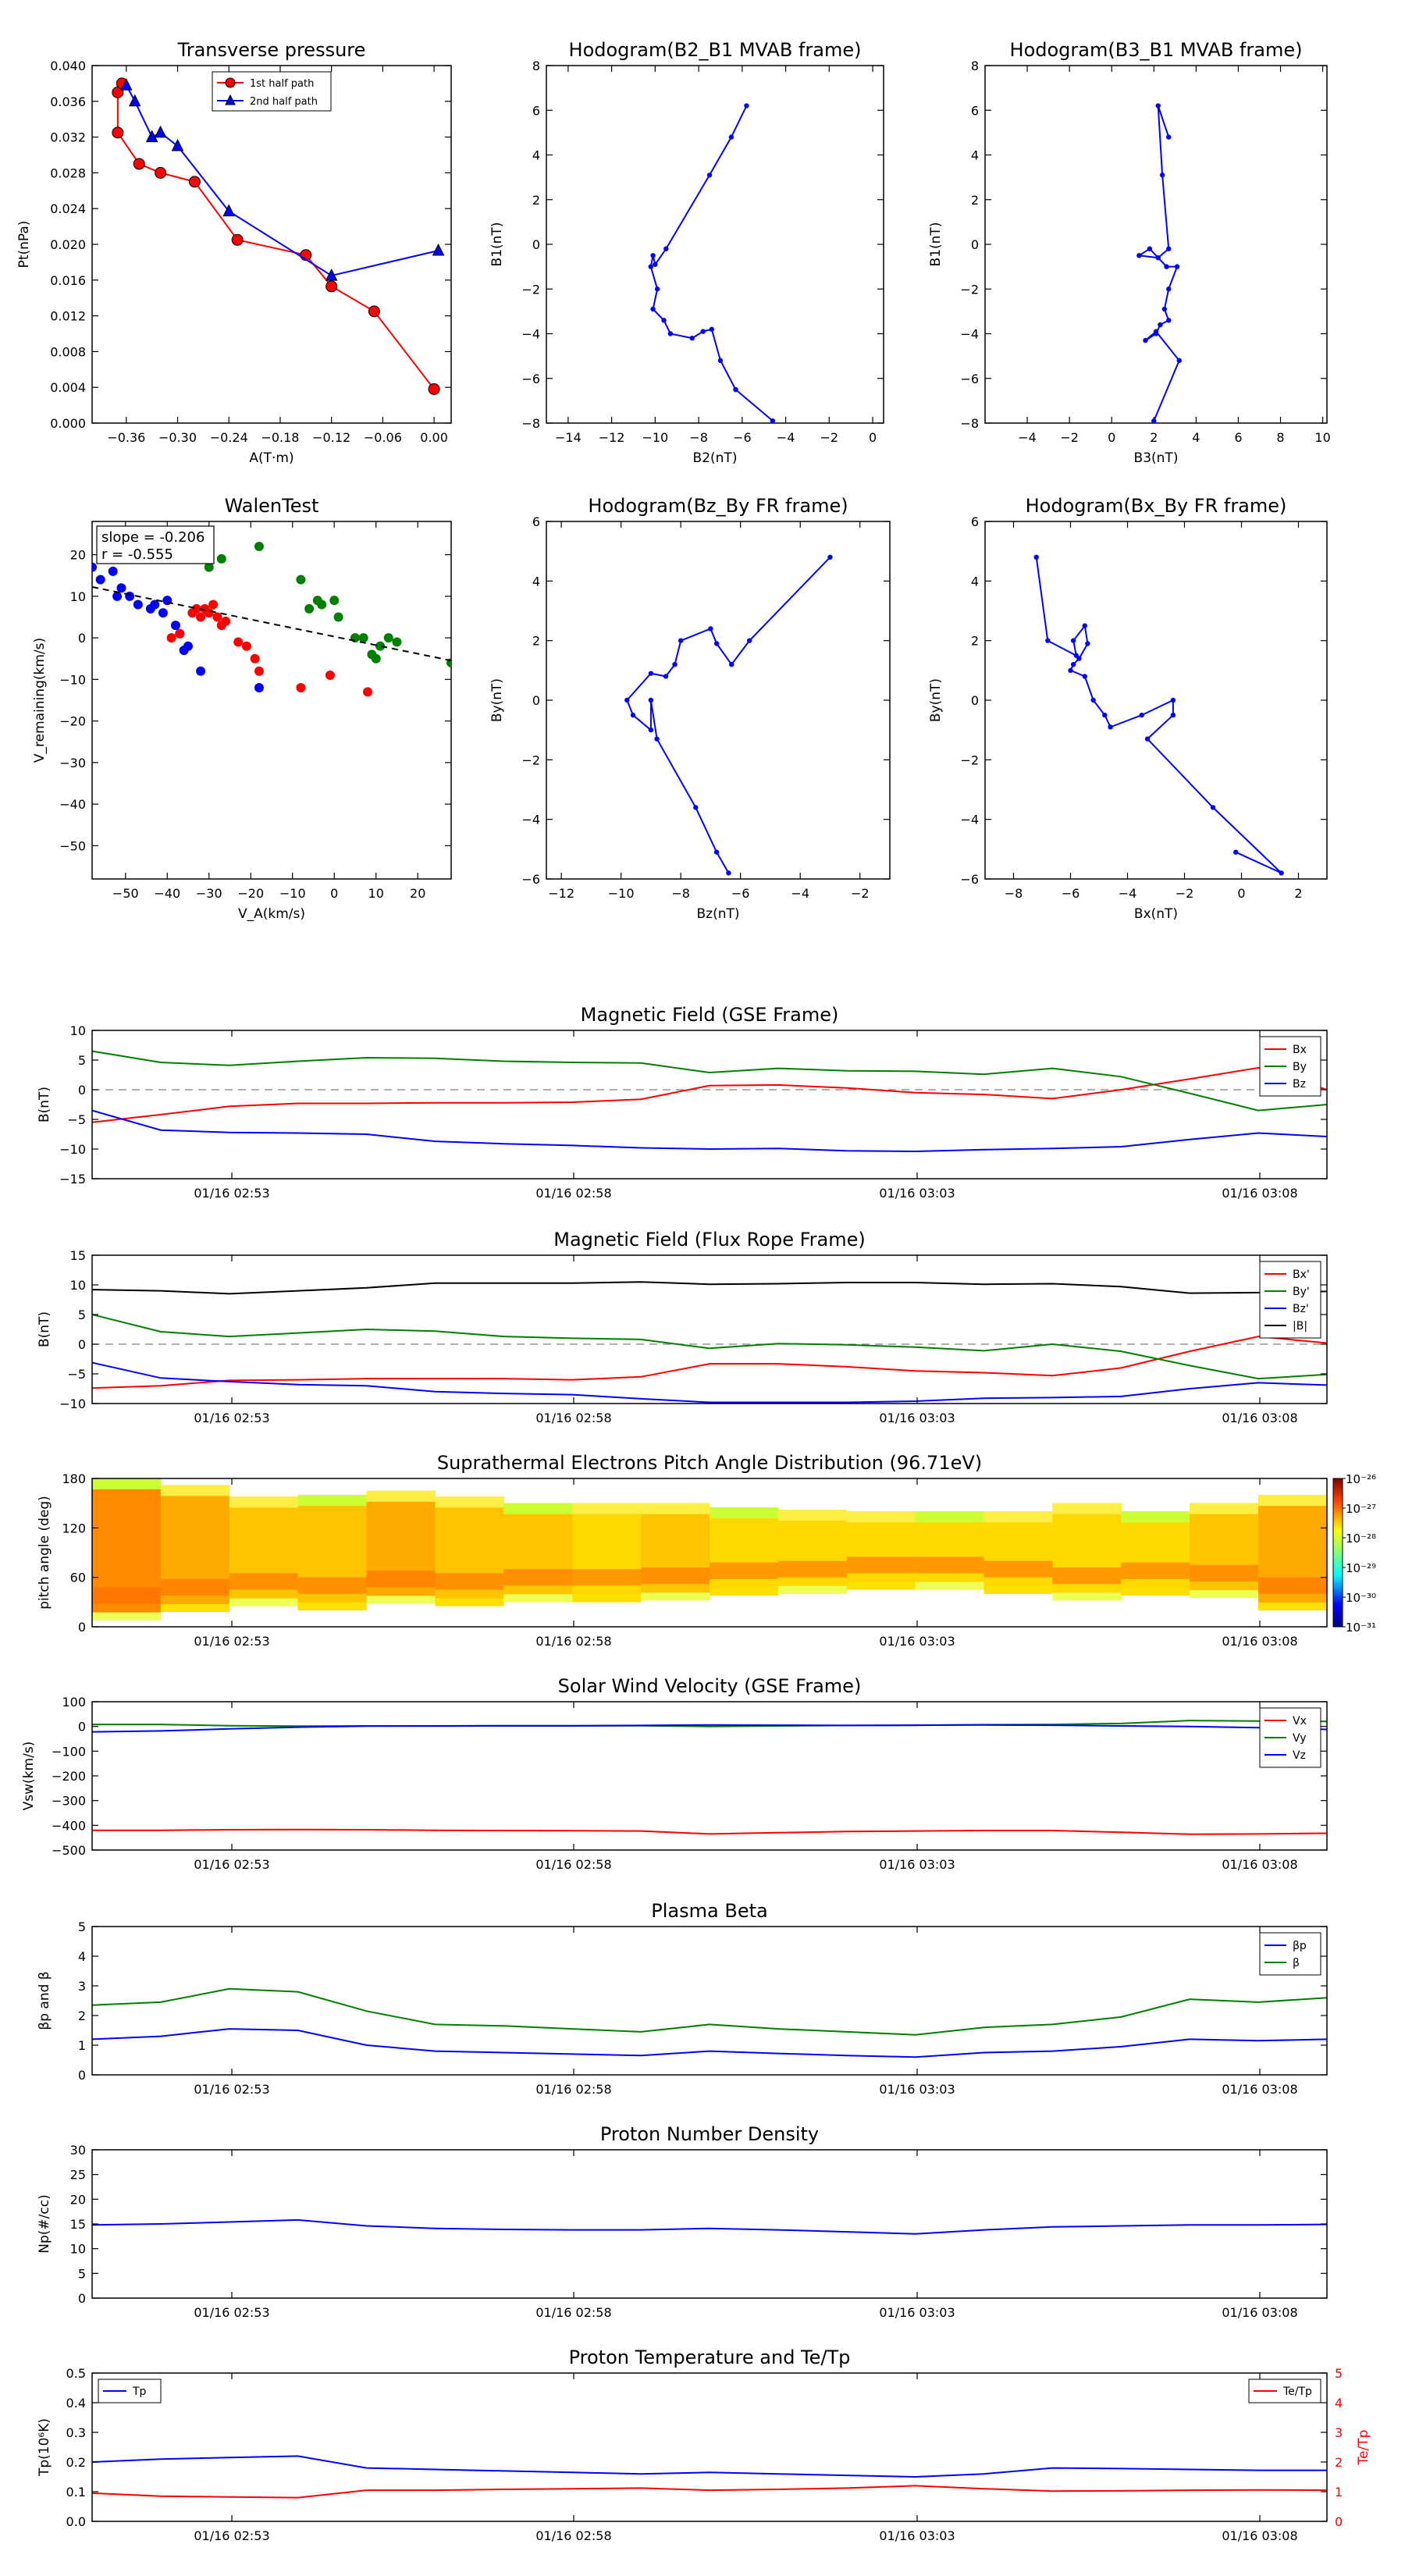 This screenshot has height=2576, width=1405. Describe the element at coordinates (710, 1362) in the screenshot. I see `mag-fr-series-Bx` at that location.